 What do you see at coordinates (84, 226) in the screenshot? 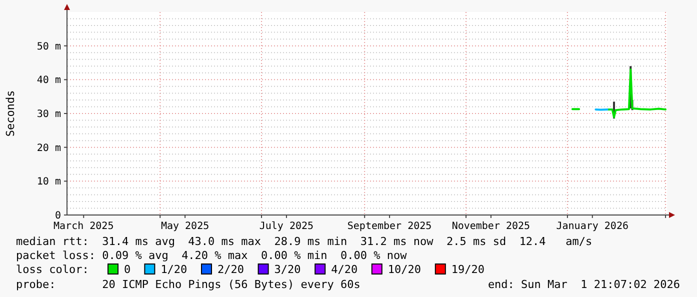
I see `x-tick-label: March 2025` at bounding box center [84, 226].